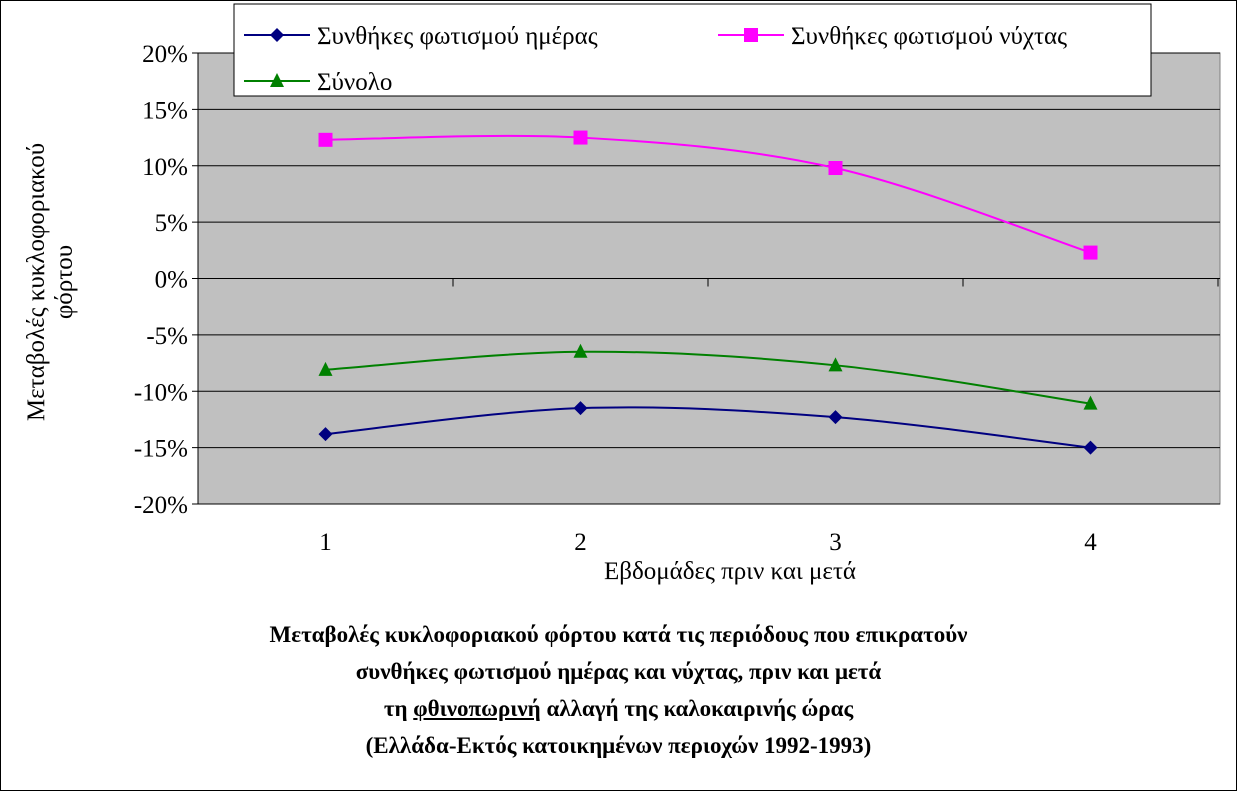 The height and width of the screenshot is (791, 1237). I want to click on y-tick-label: 5%, so click(171, 223).